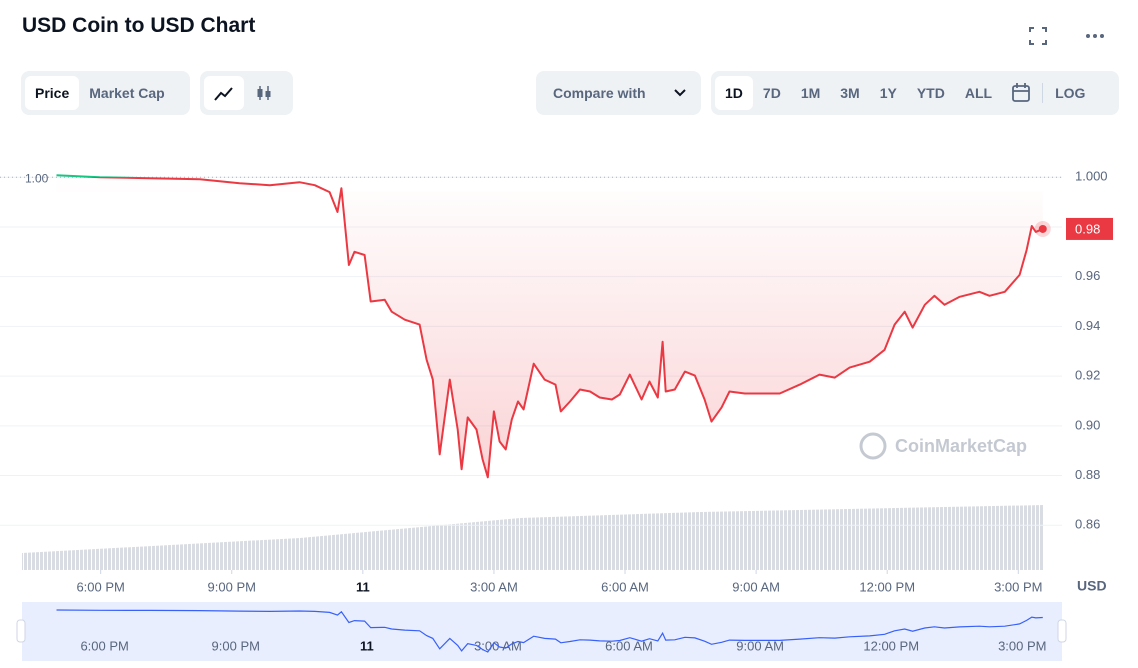 The width and height of the screenshot is (1138, 668). I want to click on navigator-tick-label: 9:00 PM, so click(236, 645).